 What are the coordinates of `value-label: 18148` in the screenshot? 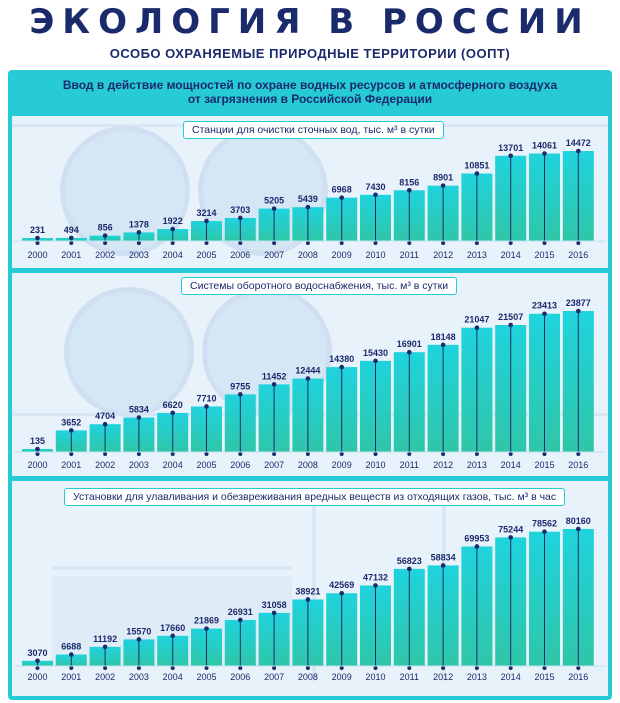 It's located at (443, 337).